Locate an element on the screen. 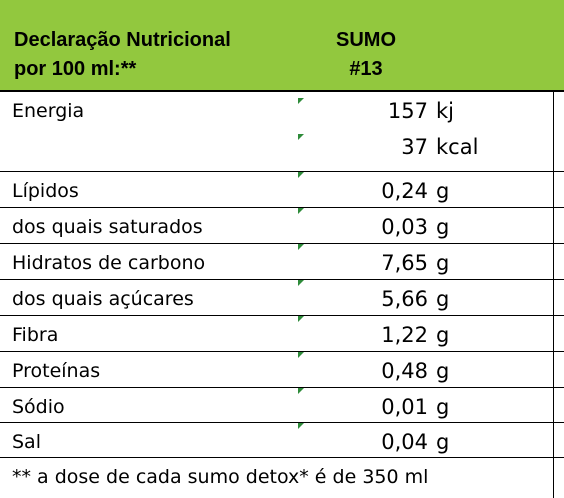 This screenshot has width=564, height=498. table-row: Sódio 0,01 g is located at coordinates (282, 405).